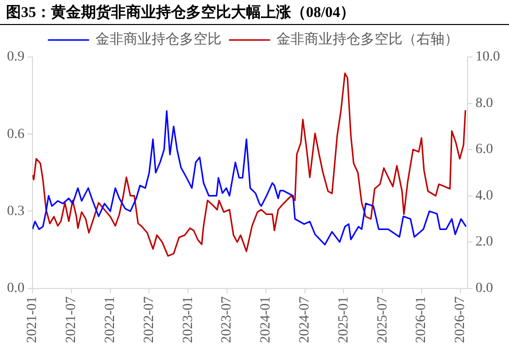 The image size is (509, 352). I want to click on x-tick-label: 2022-07, so click(149, 320).